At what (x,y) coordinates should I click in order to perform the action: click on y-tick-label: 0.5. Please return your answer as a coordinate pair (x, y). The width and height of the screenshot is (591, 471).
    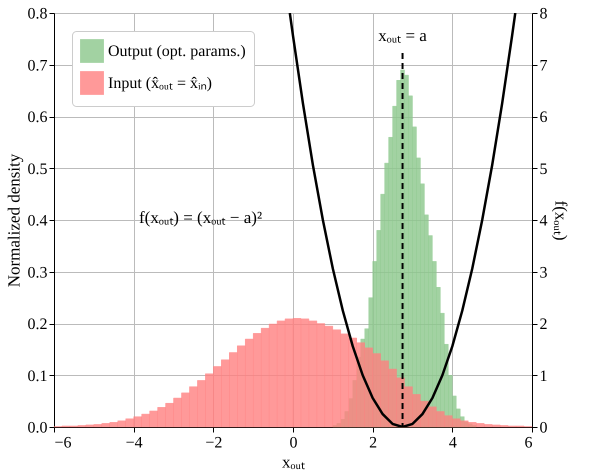
    Looking at the image, I should click on (38, 169).